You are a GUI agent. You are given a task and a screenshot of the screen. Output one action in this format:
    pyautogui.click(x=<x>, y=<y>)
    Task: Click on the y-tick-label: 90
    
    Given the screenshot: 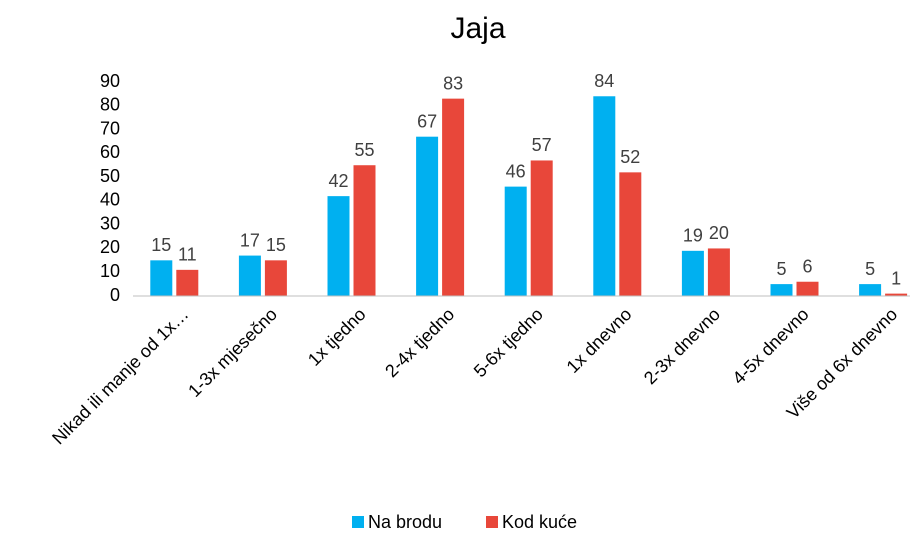 What is the action you would take?
    pyautogui.click(x=110, y=81)
    